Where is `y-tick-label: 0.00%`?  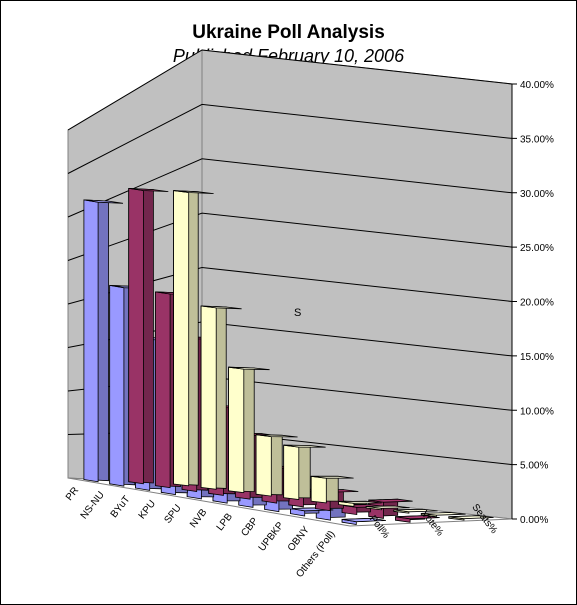
y-tick-label: 0.00% is located at coordinates (534, 520).